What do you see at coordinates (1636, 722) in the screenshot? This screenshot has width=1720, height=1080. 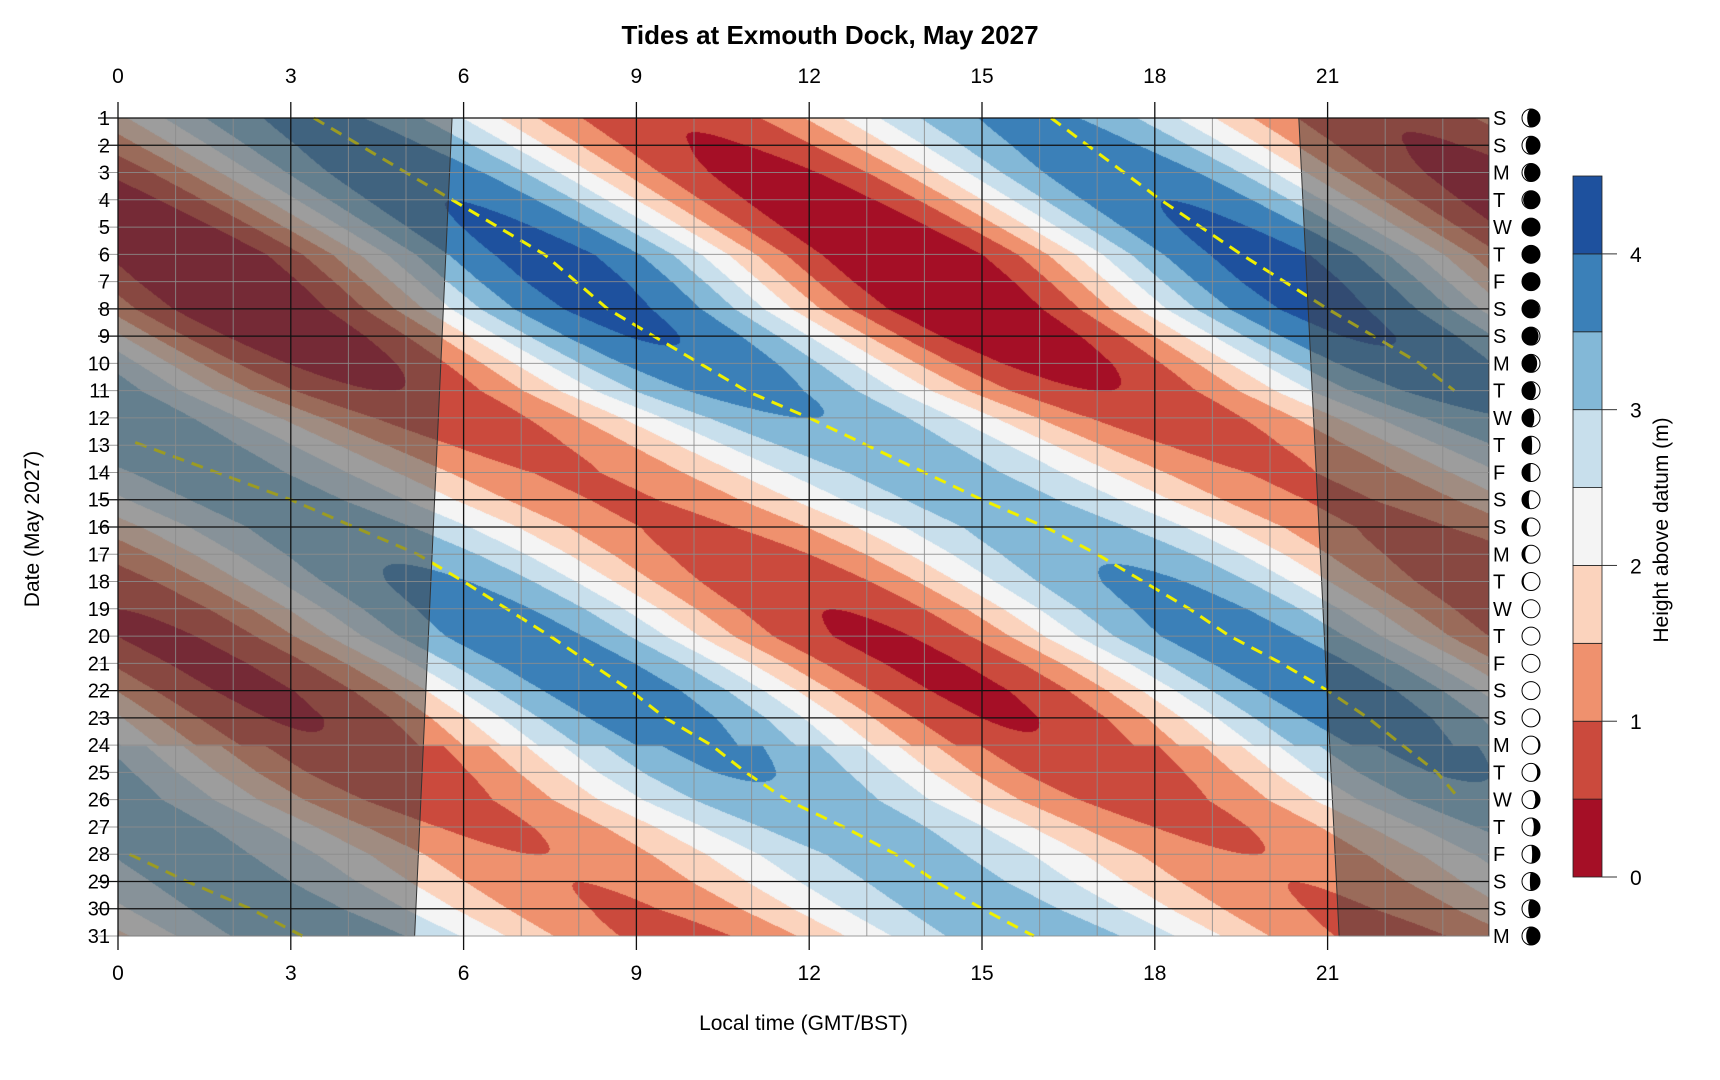 I see `colorbar-tick-label: 1` at bounding box center [1636, 722].